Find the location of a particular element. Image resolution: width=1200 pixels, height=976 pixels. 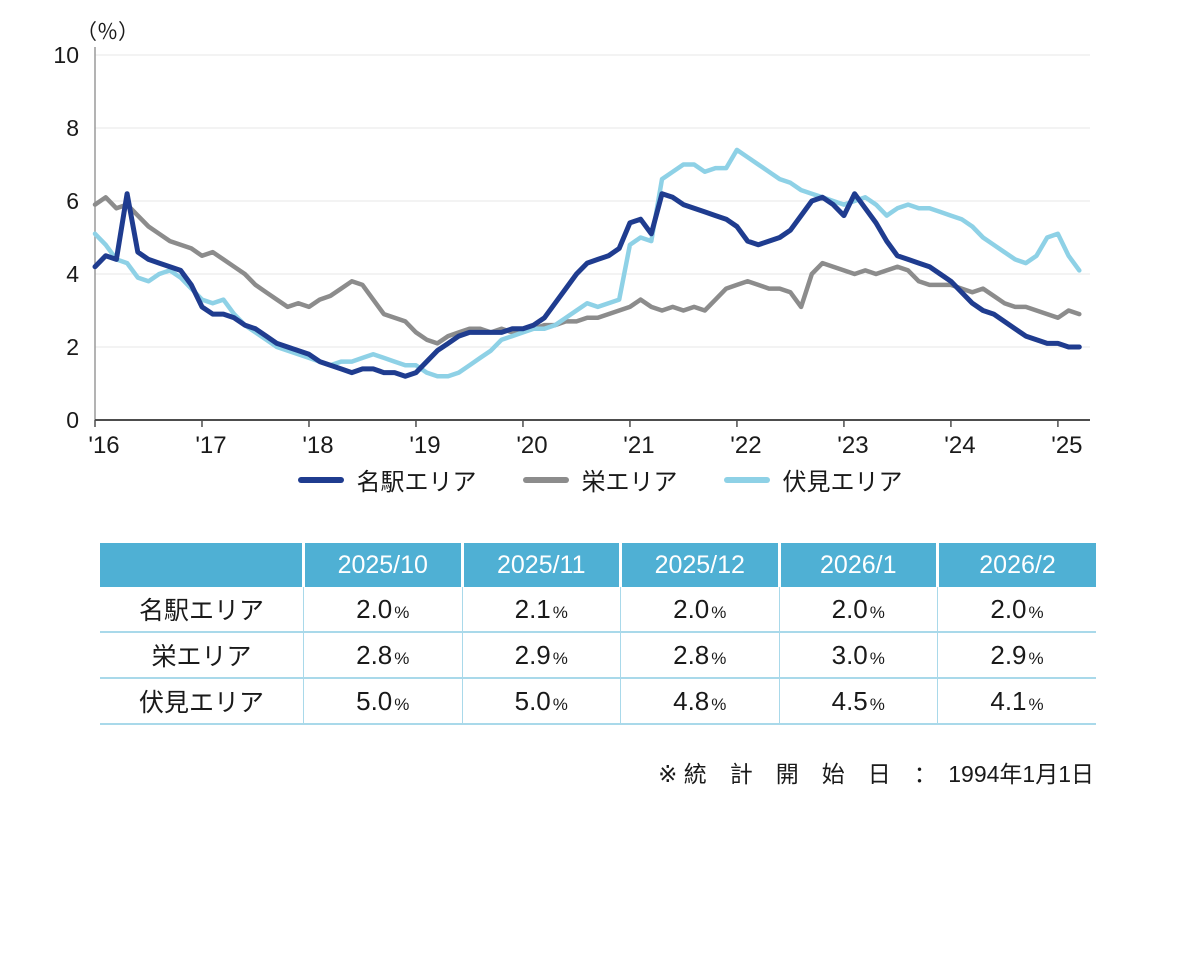

row-label: 栄エリア is located at coordinates (202, 655).